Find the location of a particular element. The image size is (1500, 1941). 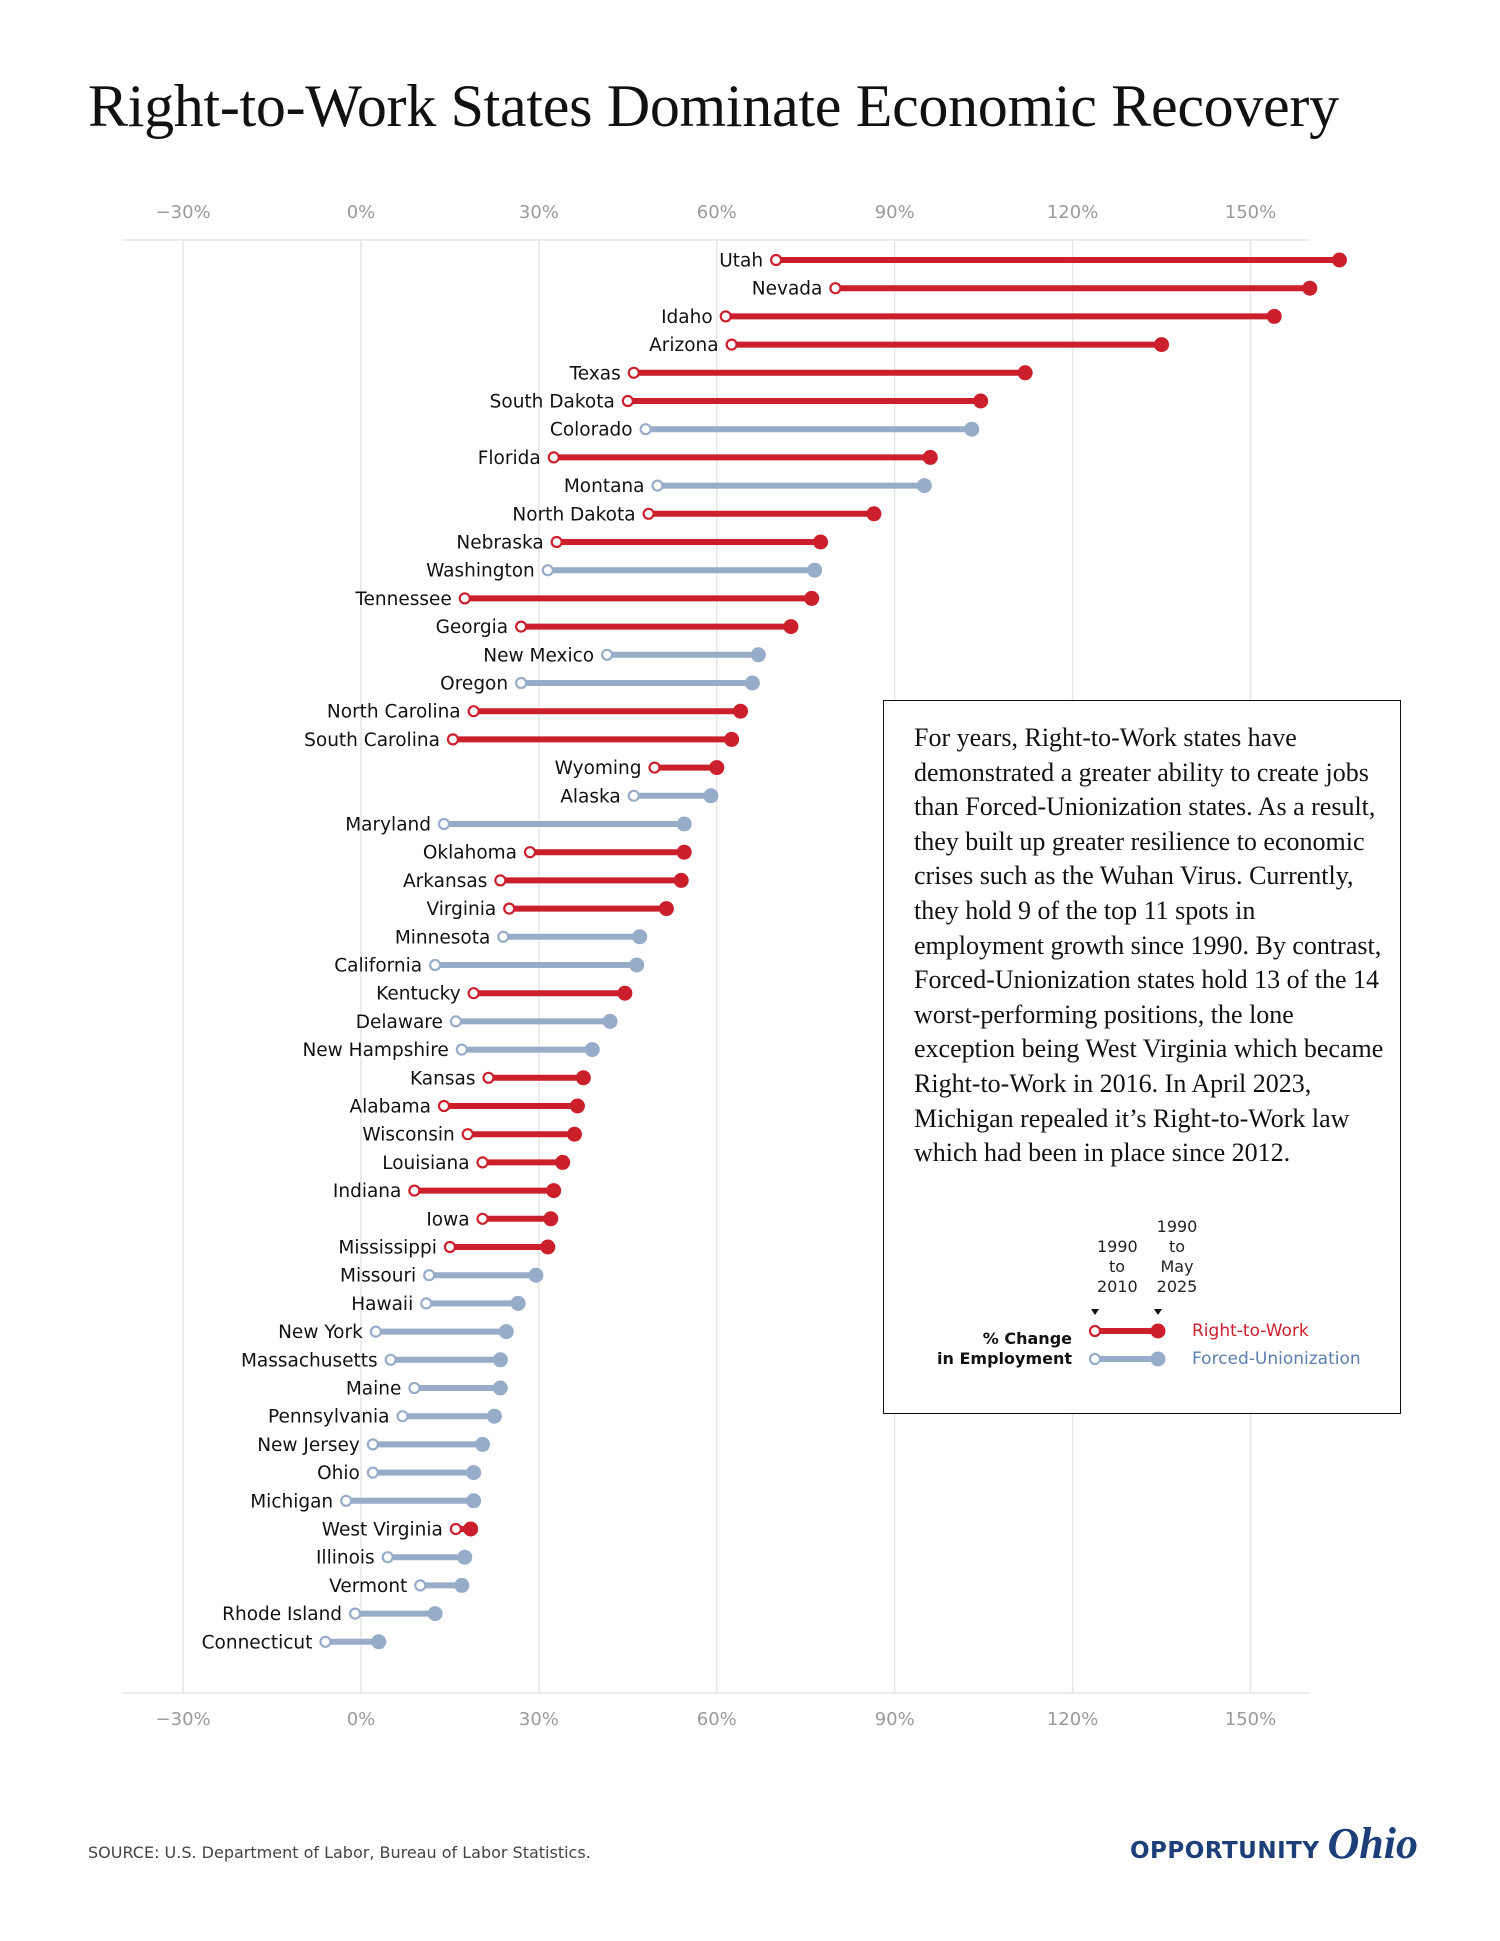

state-row: California is located at coordinates (489, 966).